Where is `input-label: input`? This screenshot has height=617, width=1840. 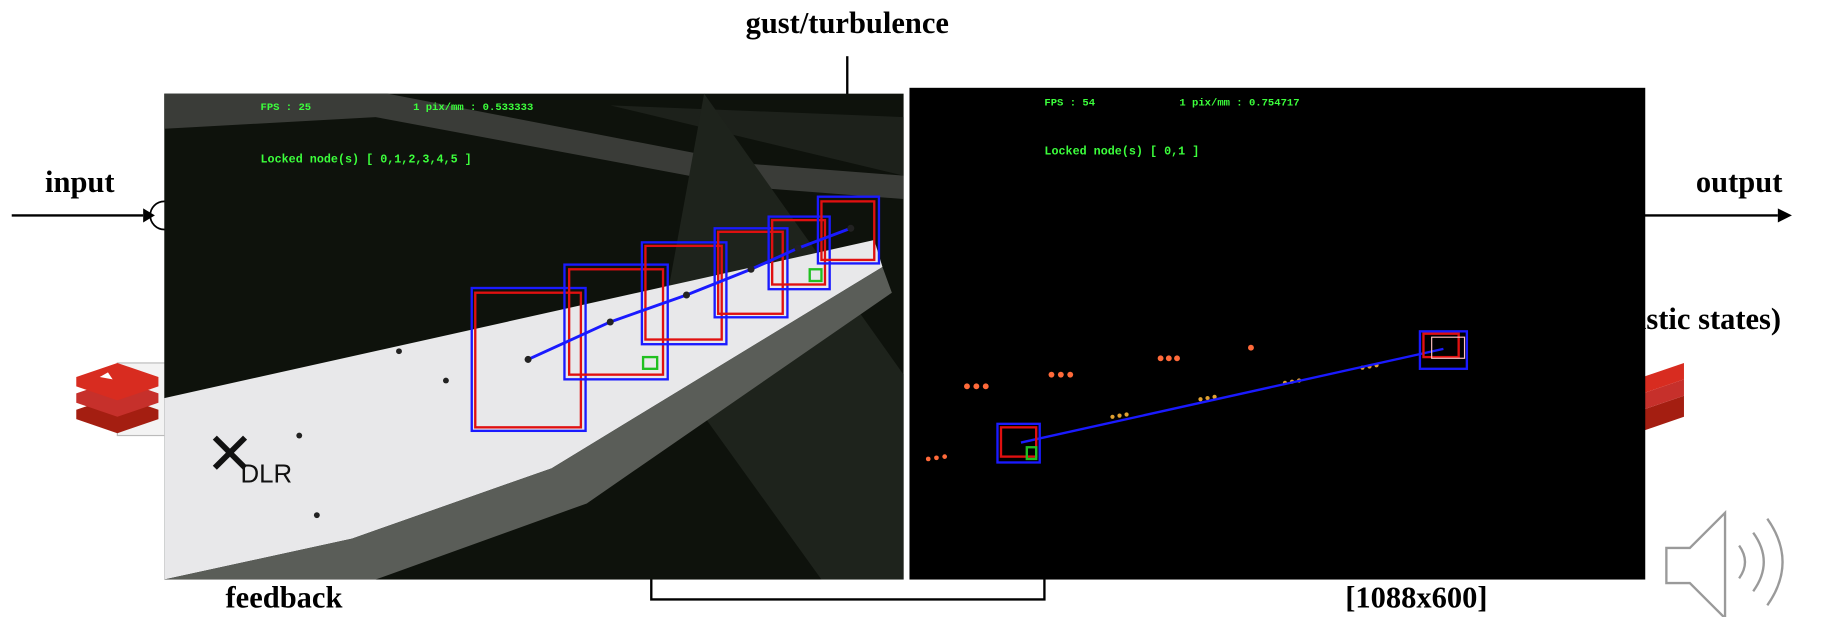
input-label: input is located at coordinates (80, 182).